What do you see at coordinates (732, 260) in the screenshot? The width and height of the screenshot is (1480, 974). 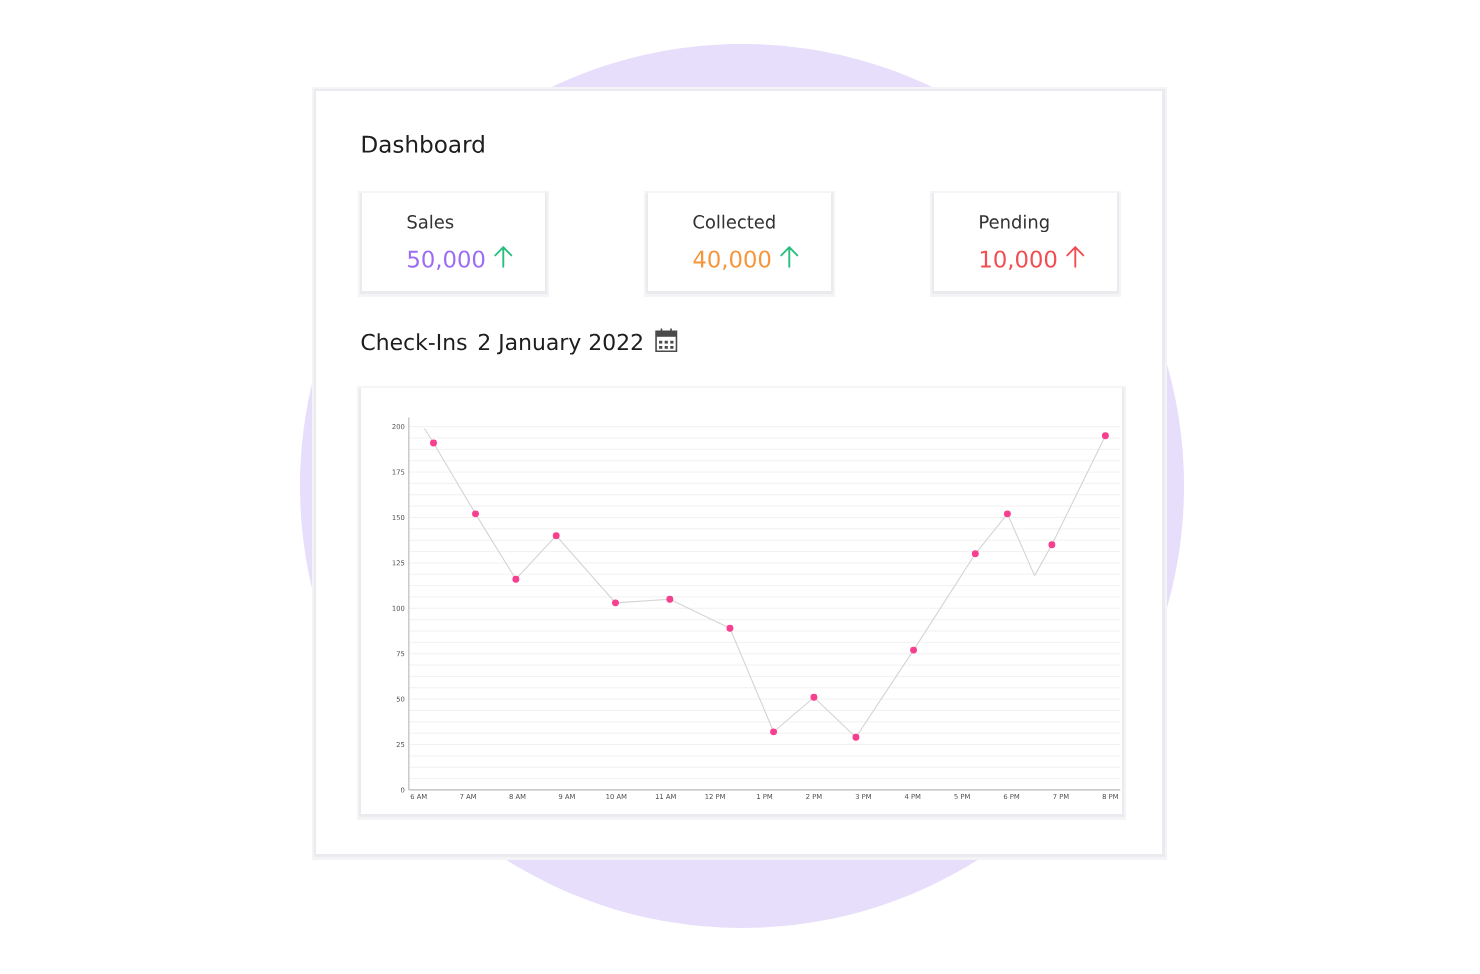 I see `text: 40,000` at bounding box center [732, 260].